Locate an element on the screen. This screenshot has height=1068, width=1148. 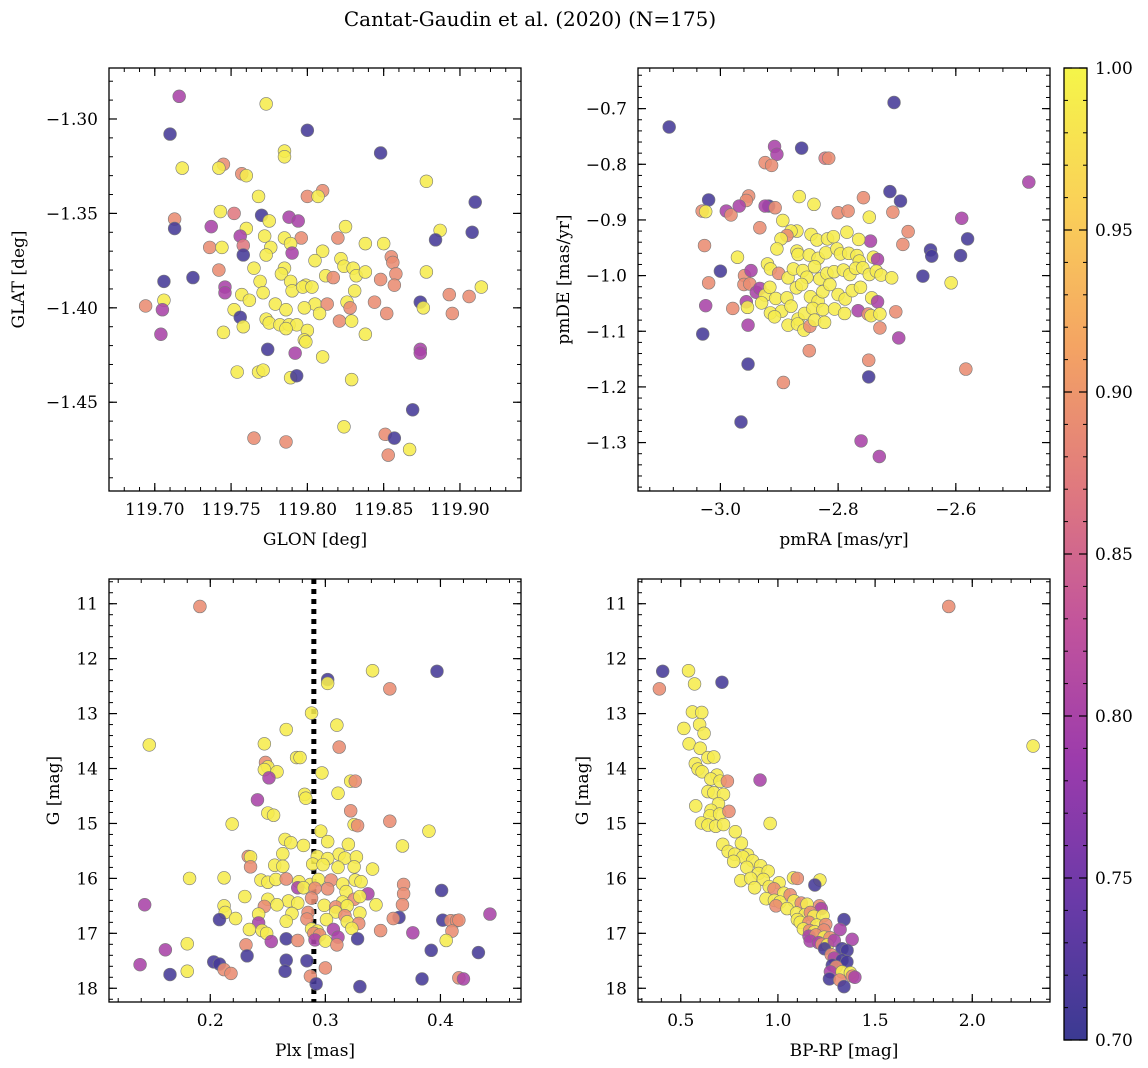
y-tick-label: 17 is located at coordinates (87, 934).